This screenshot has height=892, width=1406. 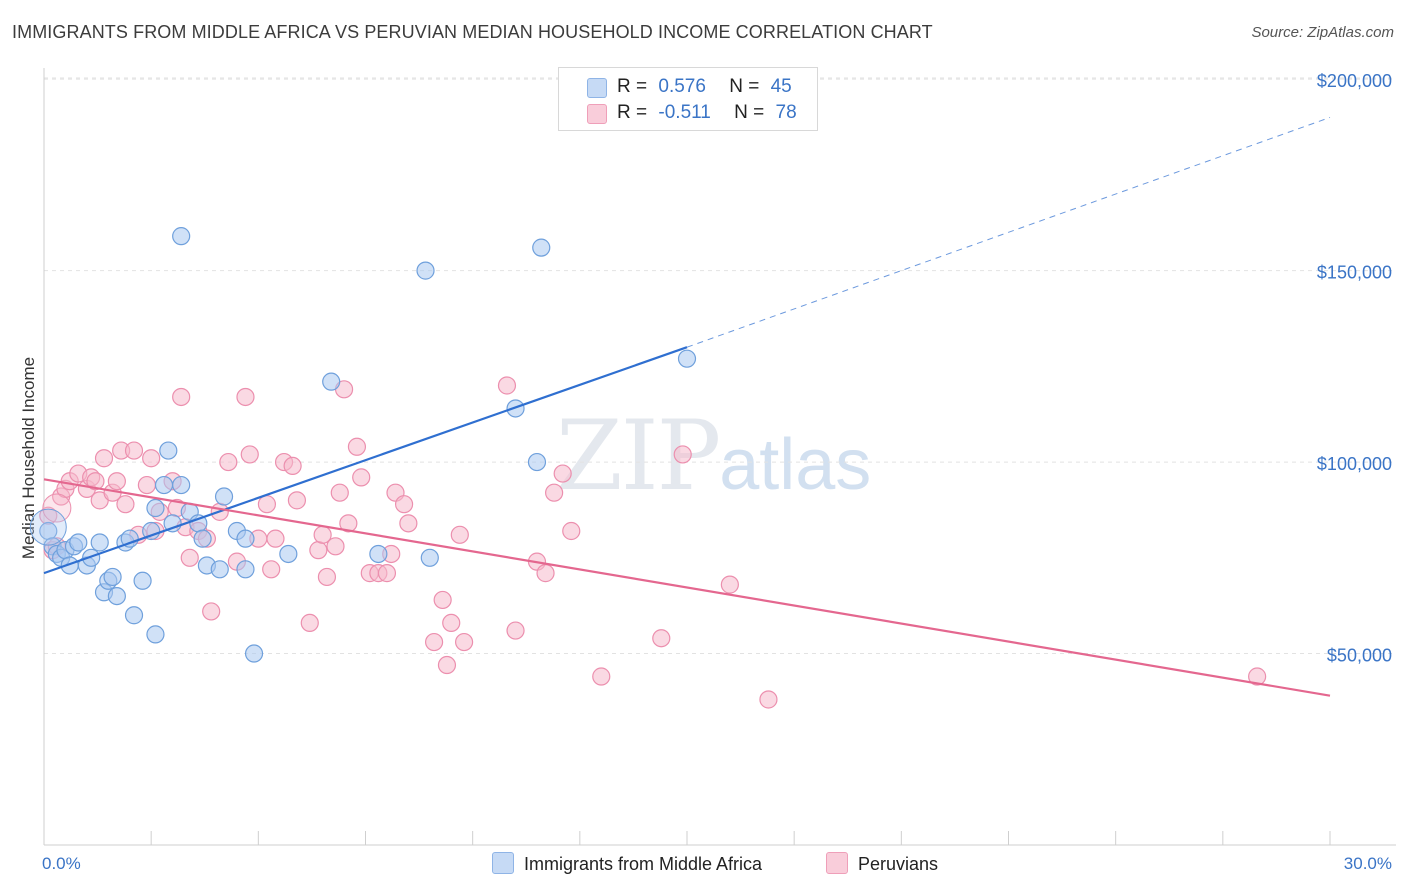 I want to click on bottom-legend-label-blue: Immigrants from Middle Africa, so click(x=643, y=864).